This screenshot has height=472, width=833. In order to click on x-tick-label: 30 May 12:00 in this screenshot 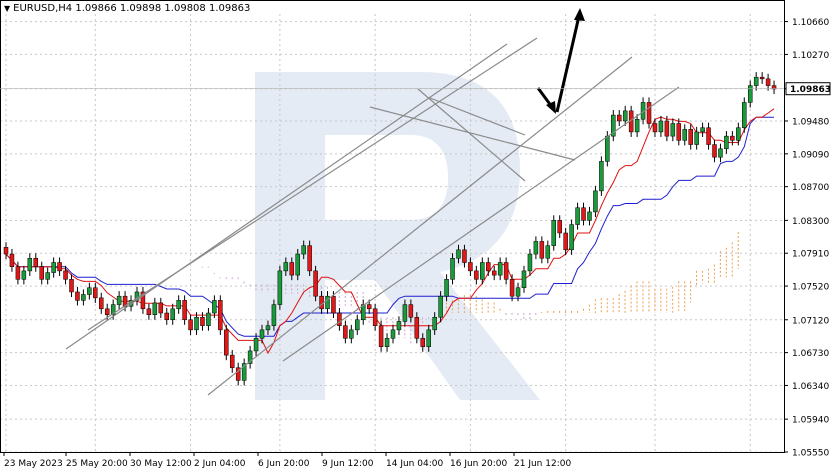, I will do `click(161, 464)`.